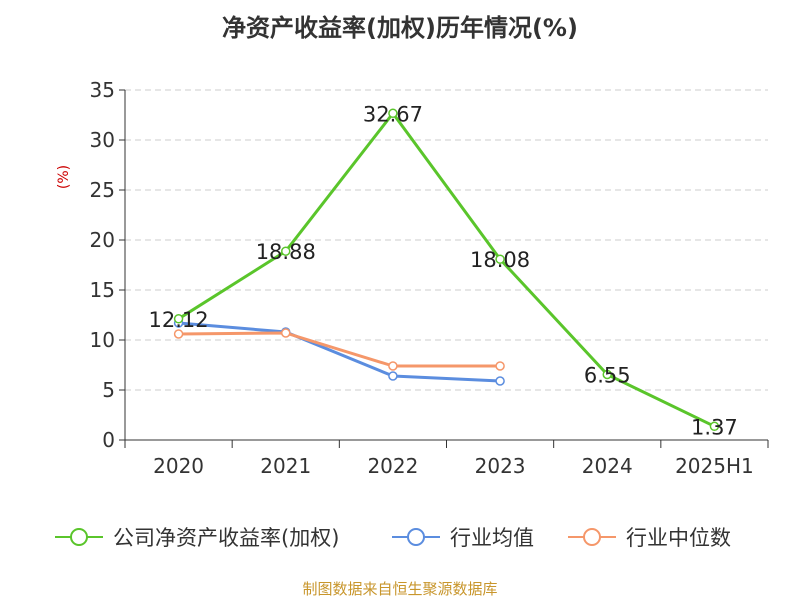 The width and height of the screenshot is (800, 600). I want to click on data-label: 1.37, so click(714, 427).